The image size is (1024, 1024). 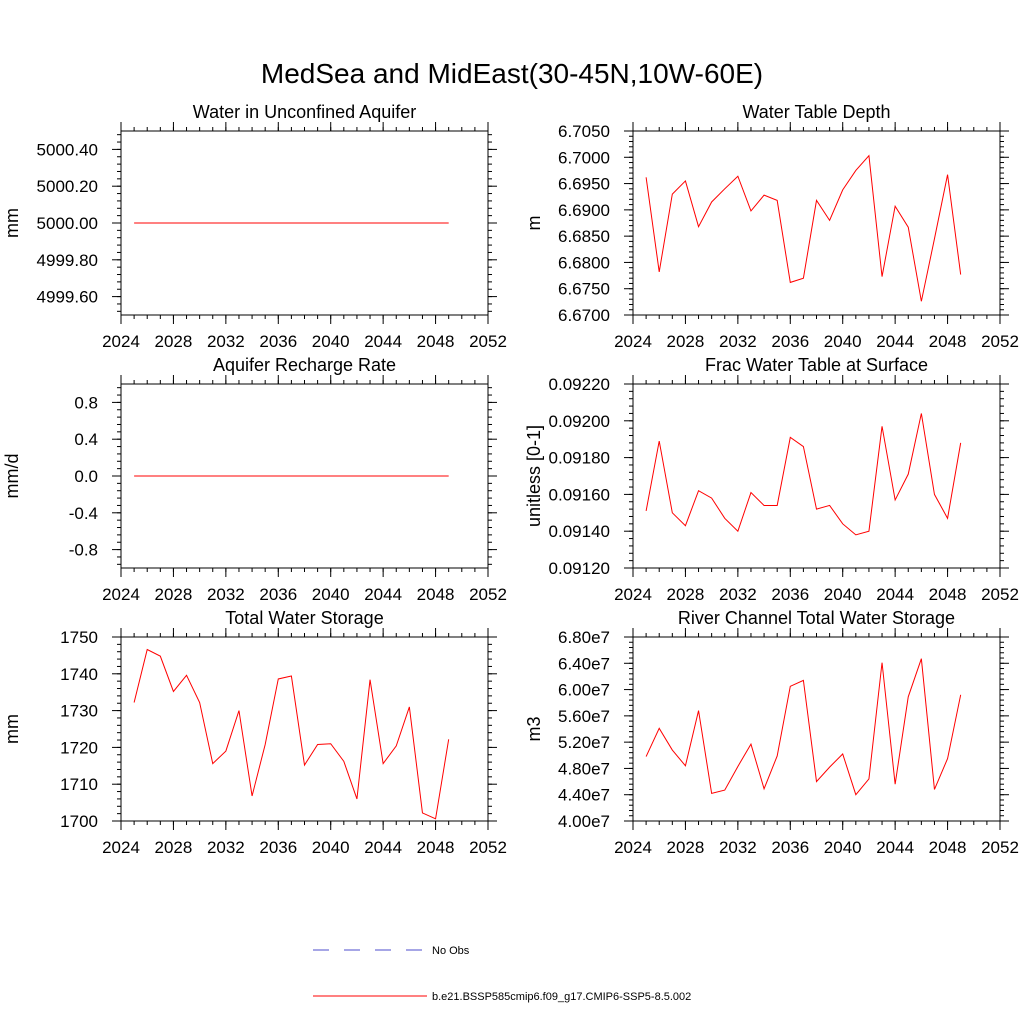 I want to click on y-tick-label: 0.09220, so click(x=579, y=384).